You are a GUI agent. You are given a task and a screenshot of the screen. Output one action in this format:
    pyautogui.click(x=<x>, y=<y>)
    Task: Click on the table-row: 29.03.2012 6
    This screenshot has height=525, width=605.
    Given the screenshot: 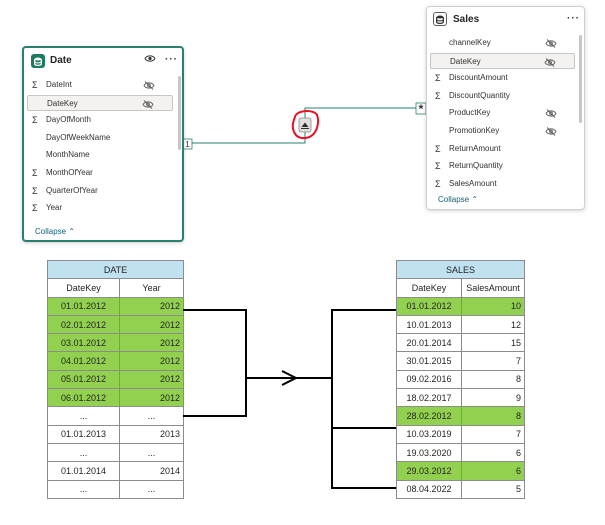 What is the action you would take?
    pyautogui.click(x=460, y=471)
    